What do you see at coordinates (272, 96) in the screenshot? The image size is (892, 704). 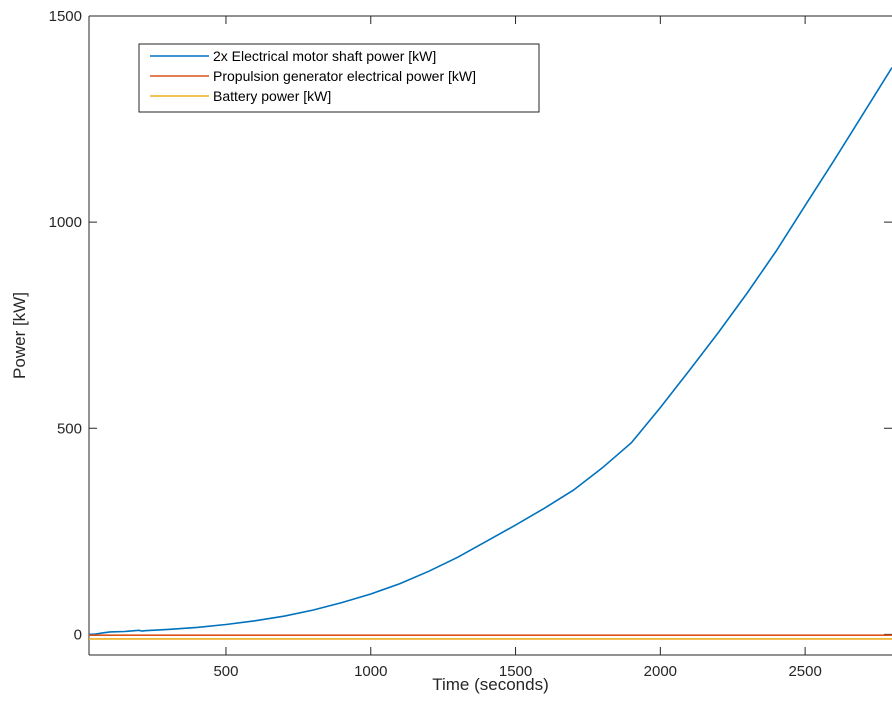 I see `legend-label-3: Battery power [kW]` at bounding box center [272, 96].